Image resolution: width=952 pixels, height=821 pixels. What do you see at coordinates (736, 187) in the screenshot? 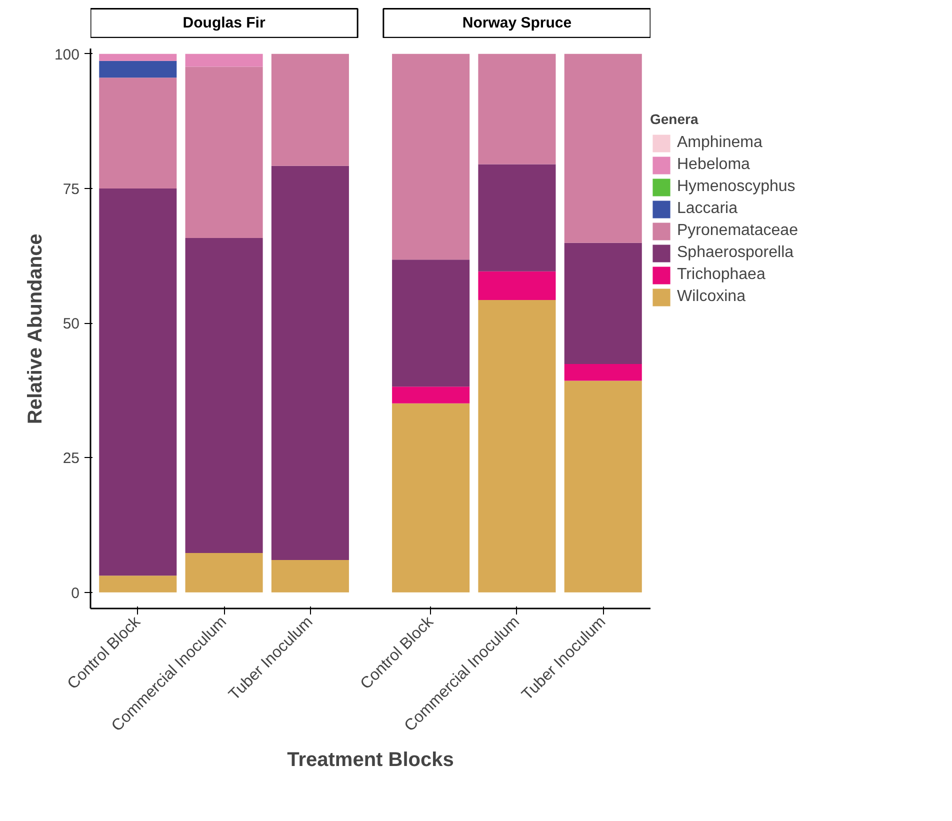
I see `legend-label: Hymenoscyphus` at bounding box center [736, 187].